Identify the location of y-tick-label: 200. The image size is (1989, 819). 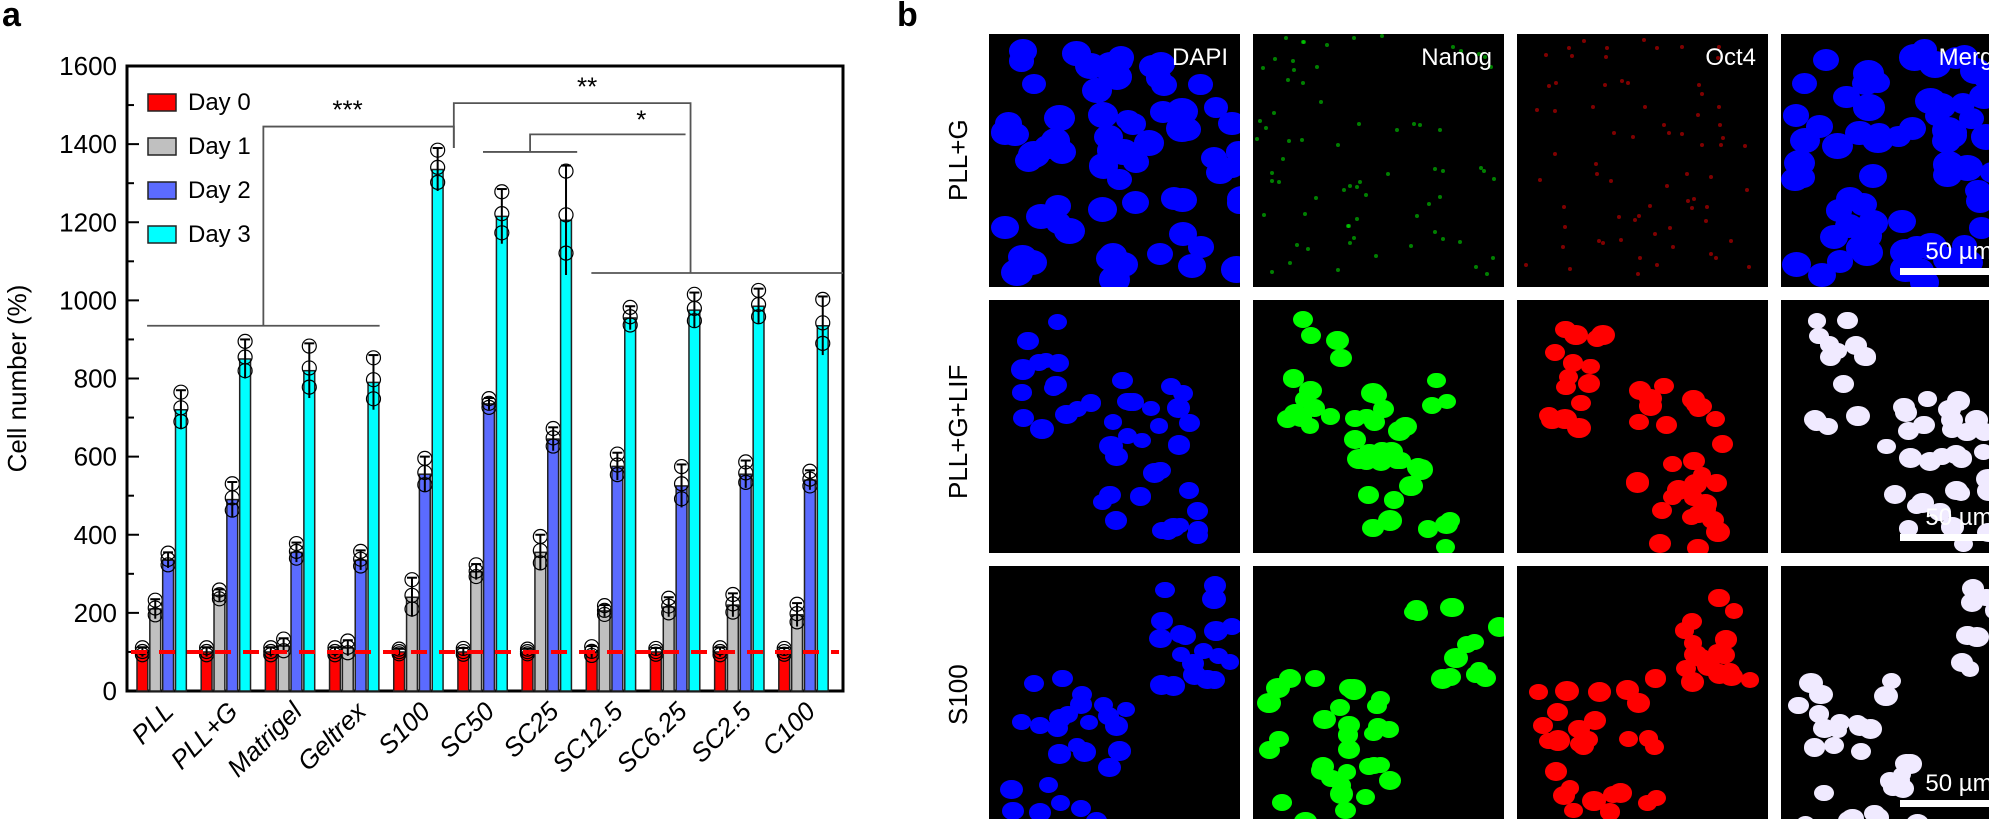
(95, 613).